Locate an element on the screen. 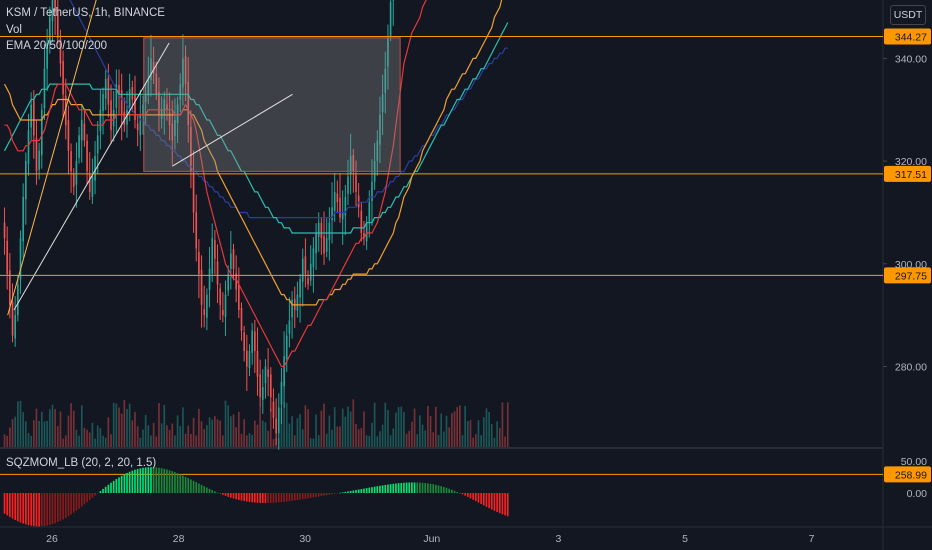  currency-selector: USDT is located at coordinates (908, 15).